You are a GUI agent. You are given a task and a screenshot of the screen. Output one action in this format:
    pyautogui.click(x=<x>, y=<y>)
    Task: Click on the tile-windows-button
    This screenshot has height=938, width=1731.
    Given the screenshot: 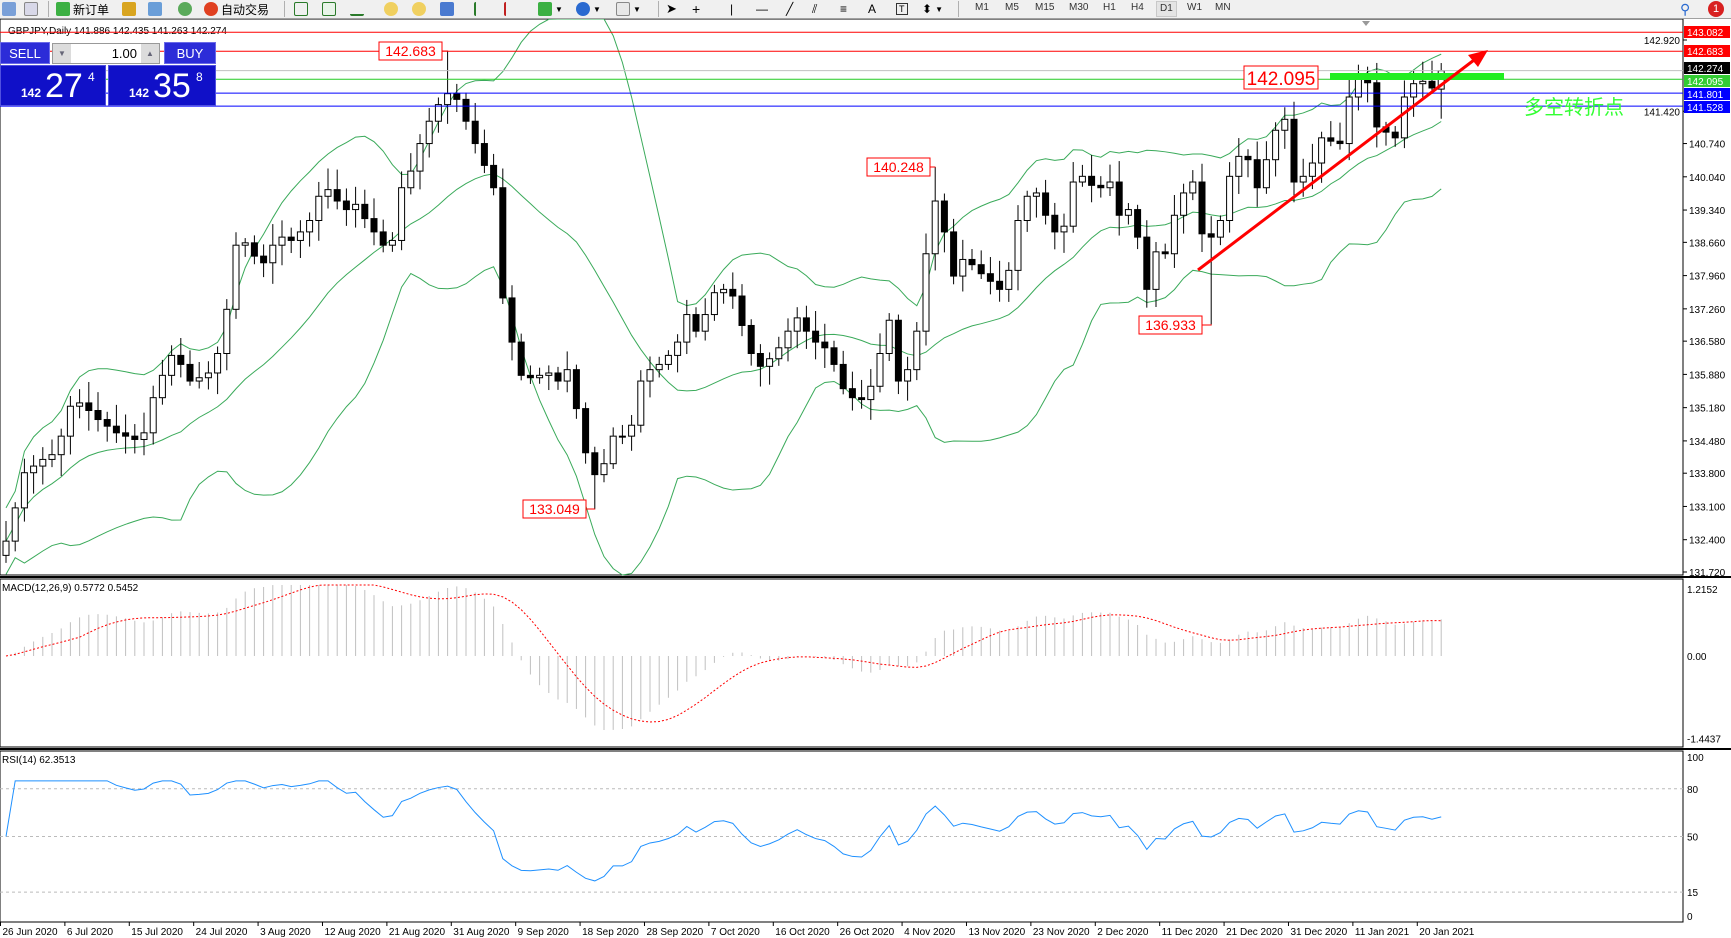 What is the action you would take?
    pyautogui.click(x=447, y=9)
    